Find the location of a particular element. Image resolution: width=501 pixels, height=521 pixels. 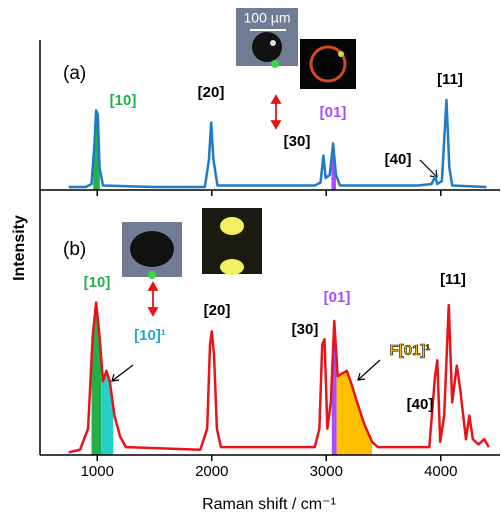

highlight is located at coordinates (273, 43).